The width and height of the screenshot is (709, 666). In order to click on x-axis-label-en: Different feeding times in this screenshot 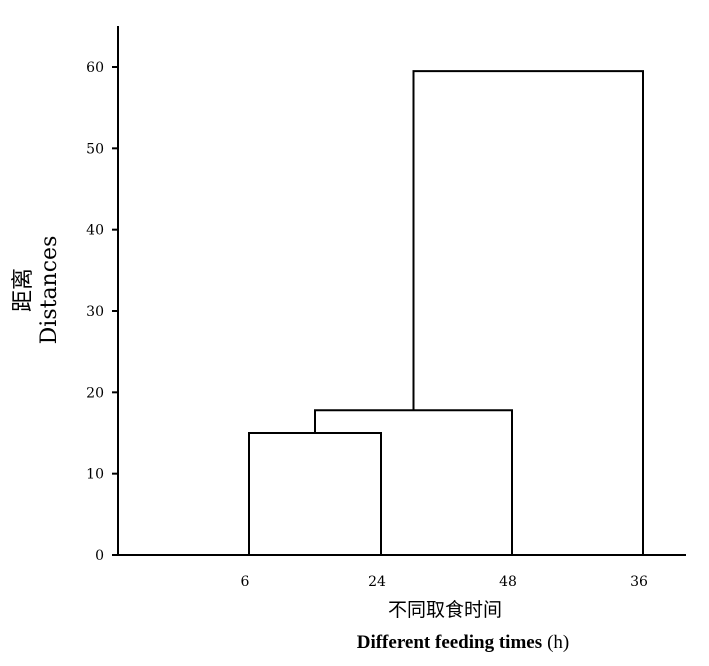, I will do `click(449, 642)`.